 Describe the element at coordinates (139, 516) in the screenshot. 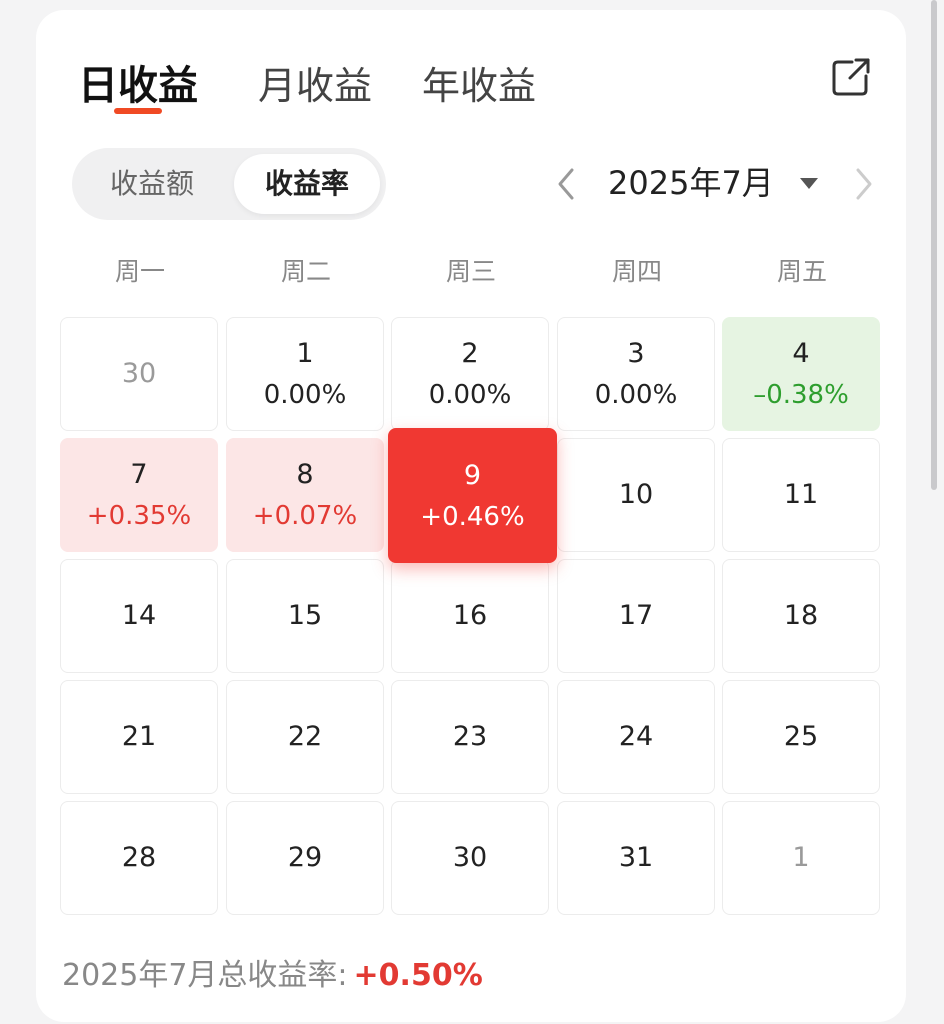

I see `day-return-rate: +0.35%` at that location.